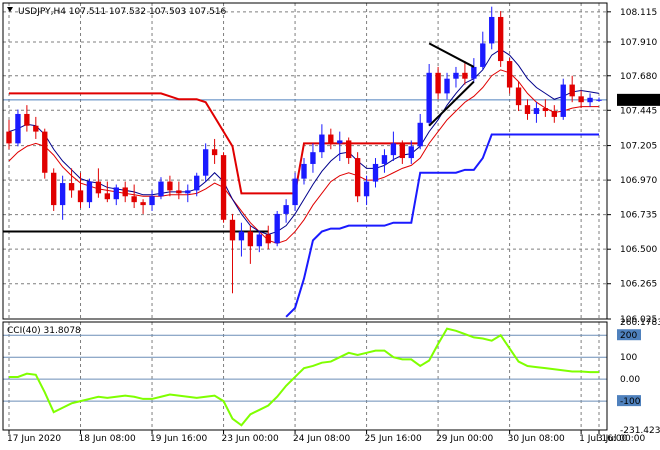  What do you see at coordinates (451, 55) in the screenshot?
I see `triangle-upper-line` at bounding box center [451, 55].